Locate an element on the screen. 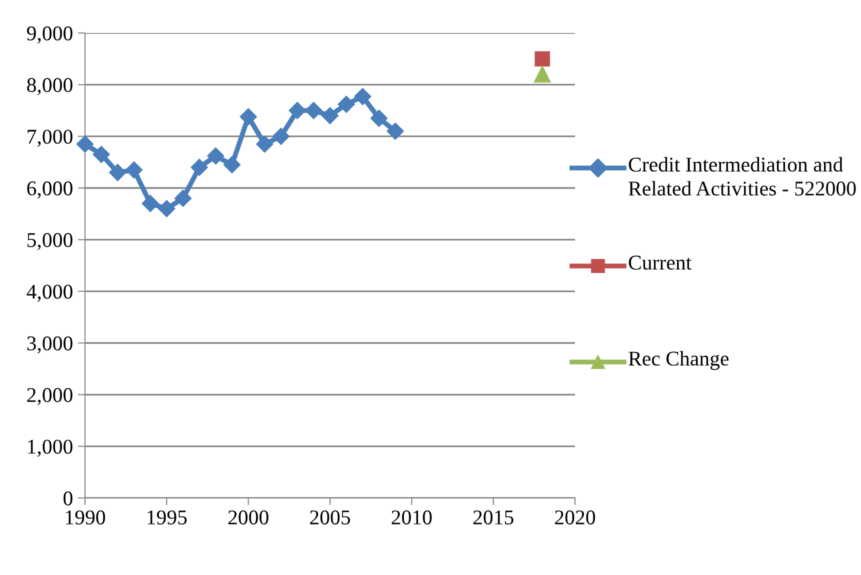 This screenshot has height=575, width=861. x-tick-label: 1995 is located at coordinates (167, 517).